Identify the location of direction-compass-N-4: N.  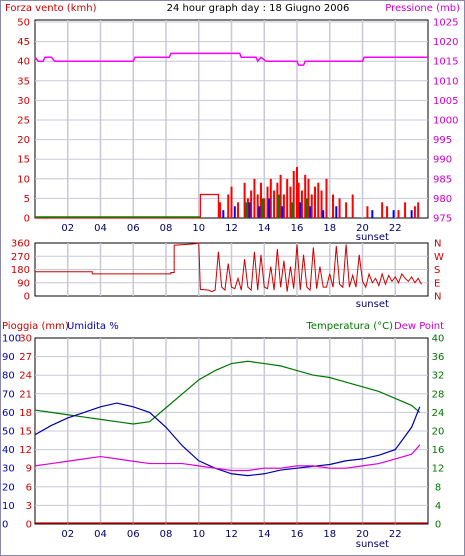
(437, 297).